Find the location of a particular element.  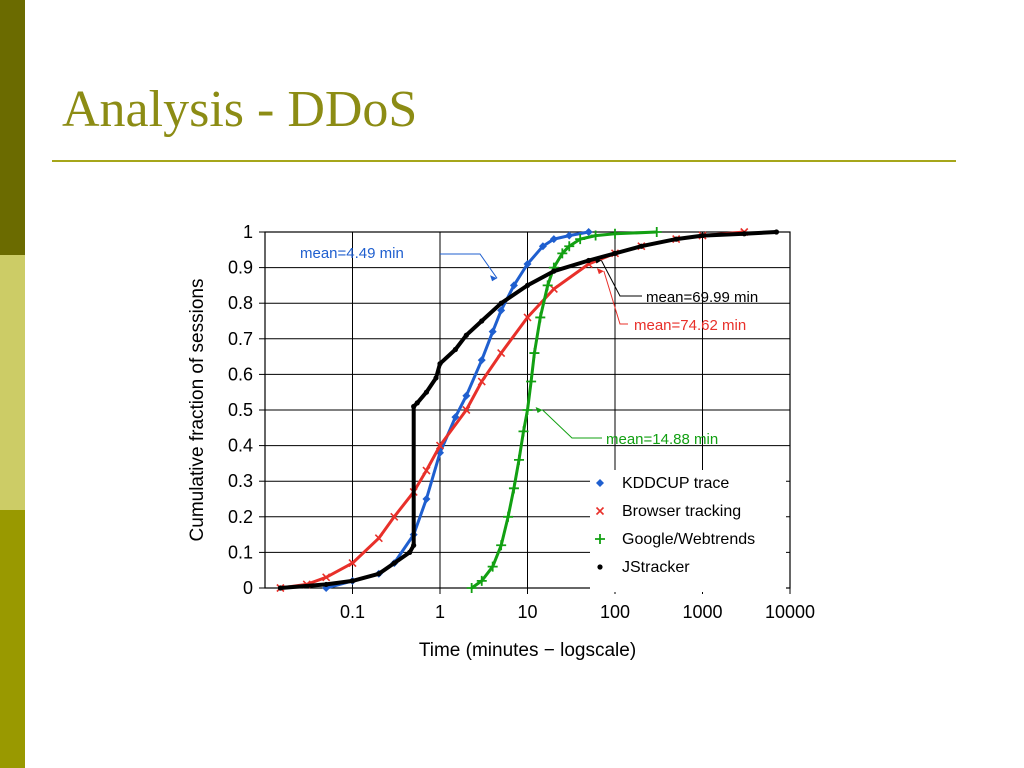

annotation-label: mean=74.62 min is located at coordinates (690, 325).